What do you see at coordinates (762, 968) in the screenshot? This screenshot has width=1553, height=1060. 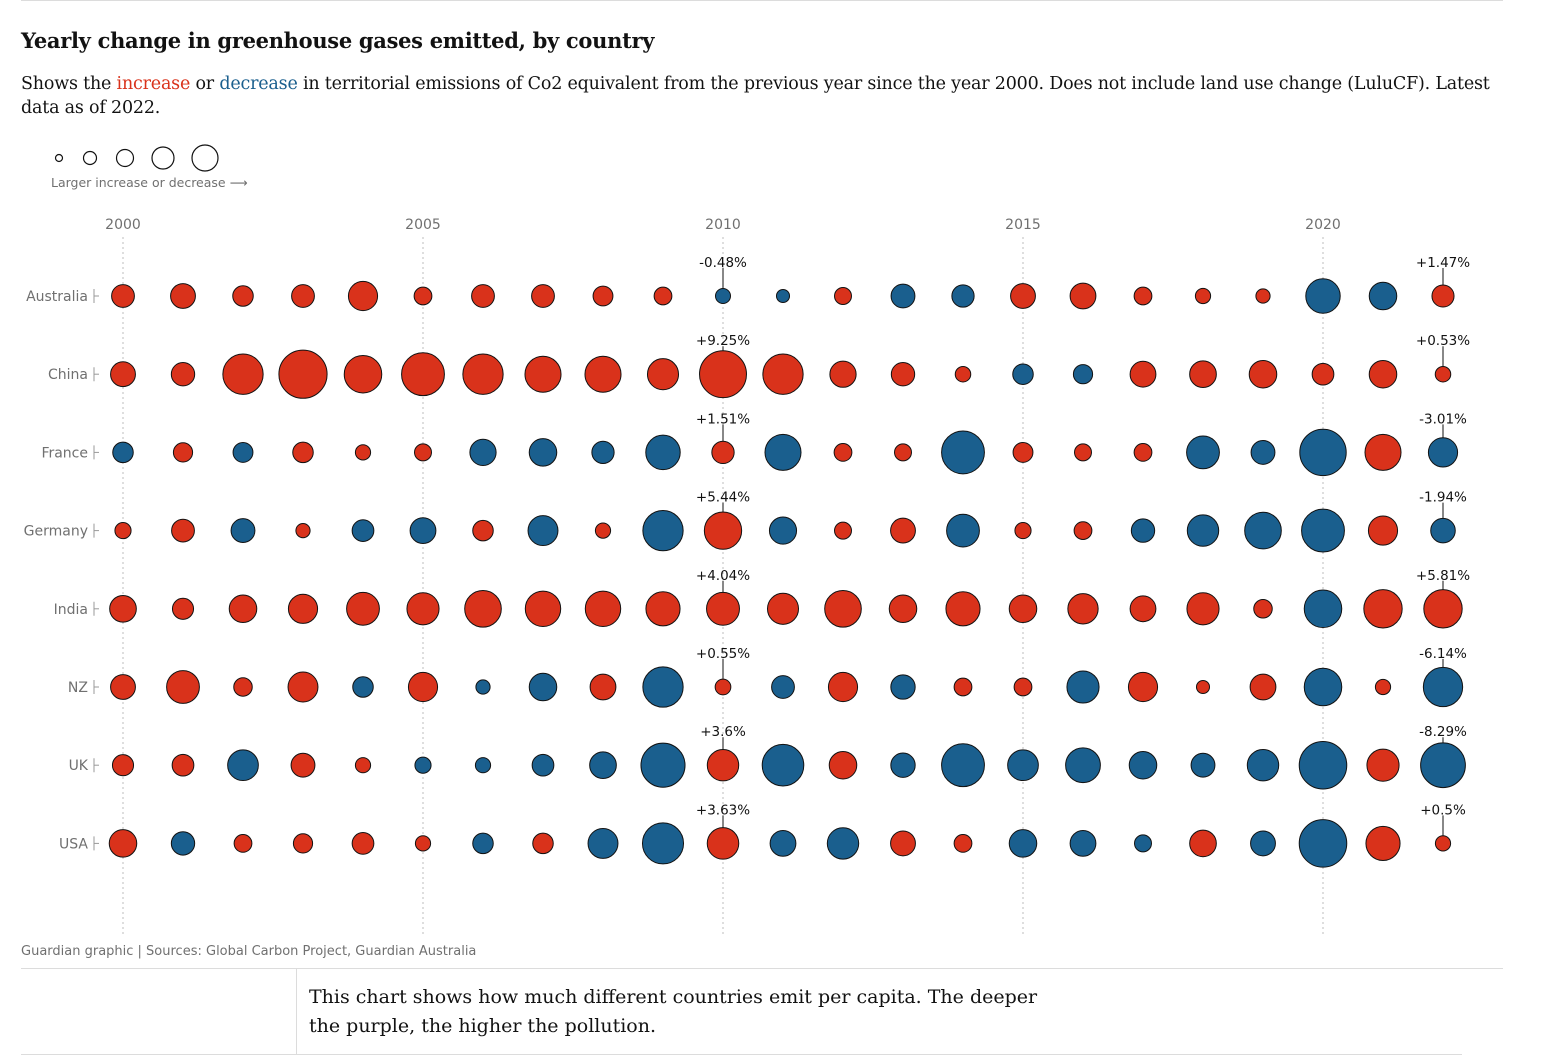 I see `bottom-rule` at bounding box center [762, 968].